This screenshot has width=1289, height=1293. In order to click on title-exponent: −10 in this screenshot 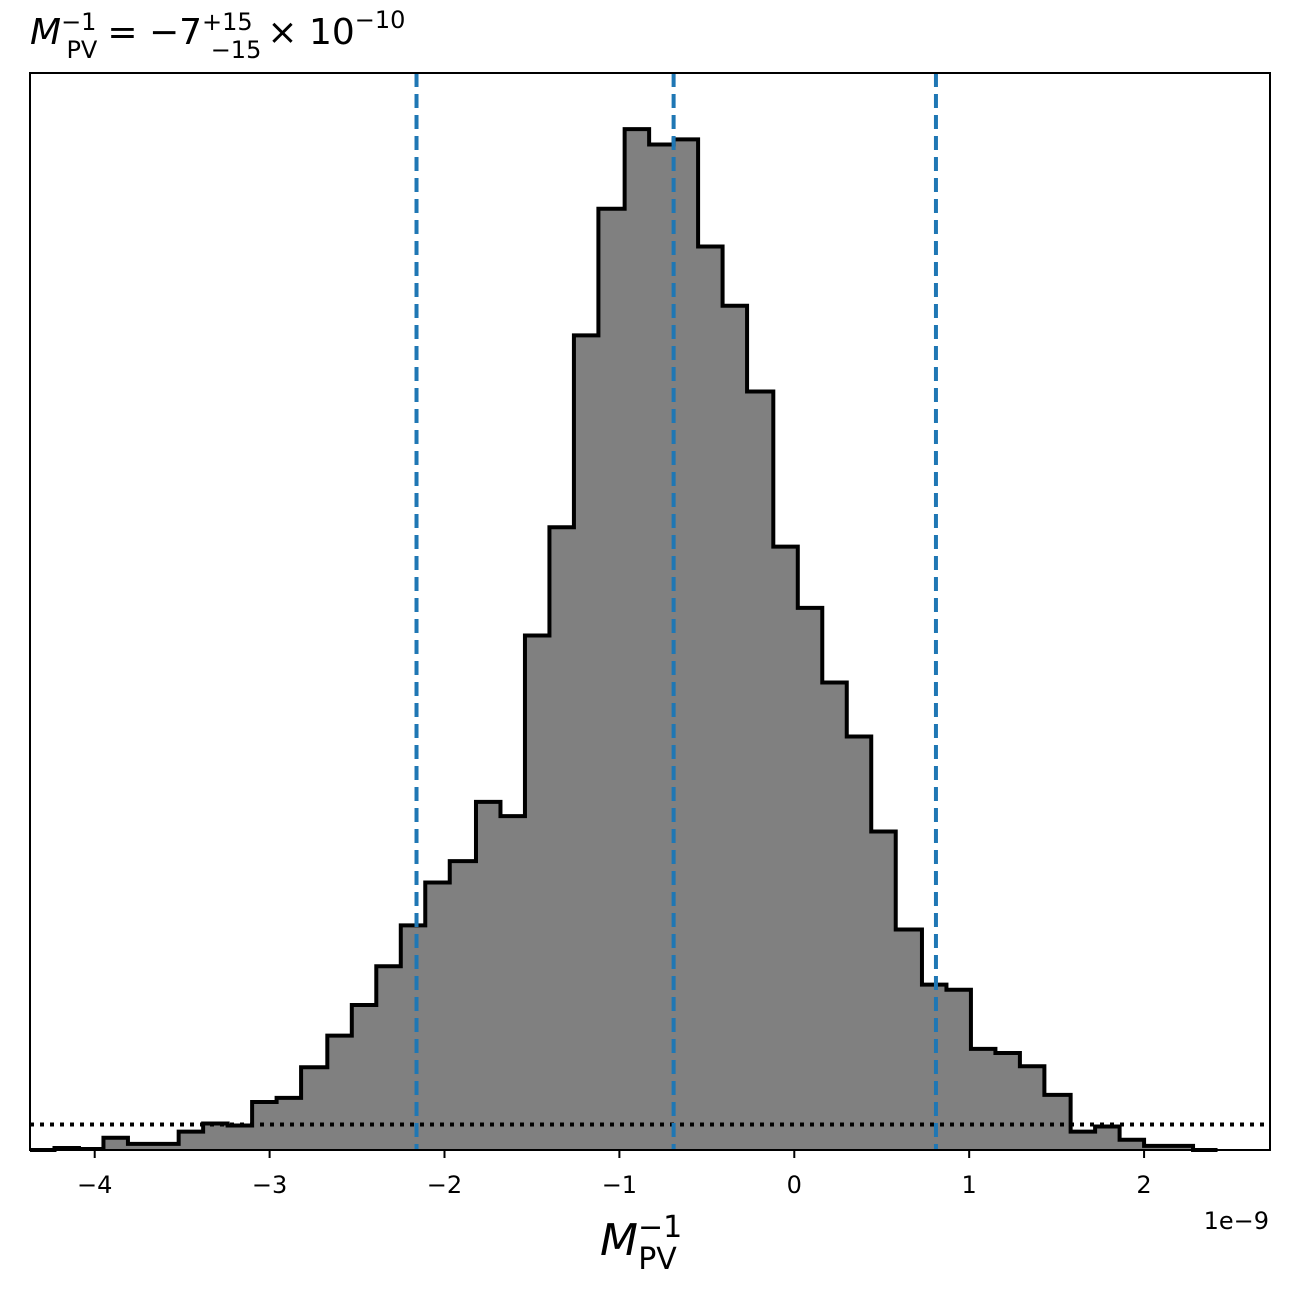, I will do `click(380, 20)`.